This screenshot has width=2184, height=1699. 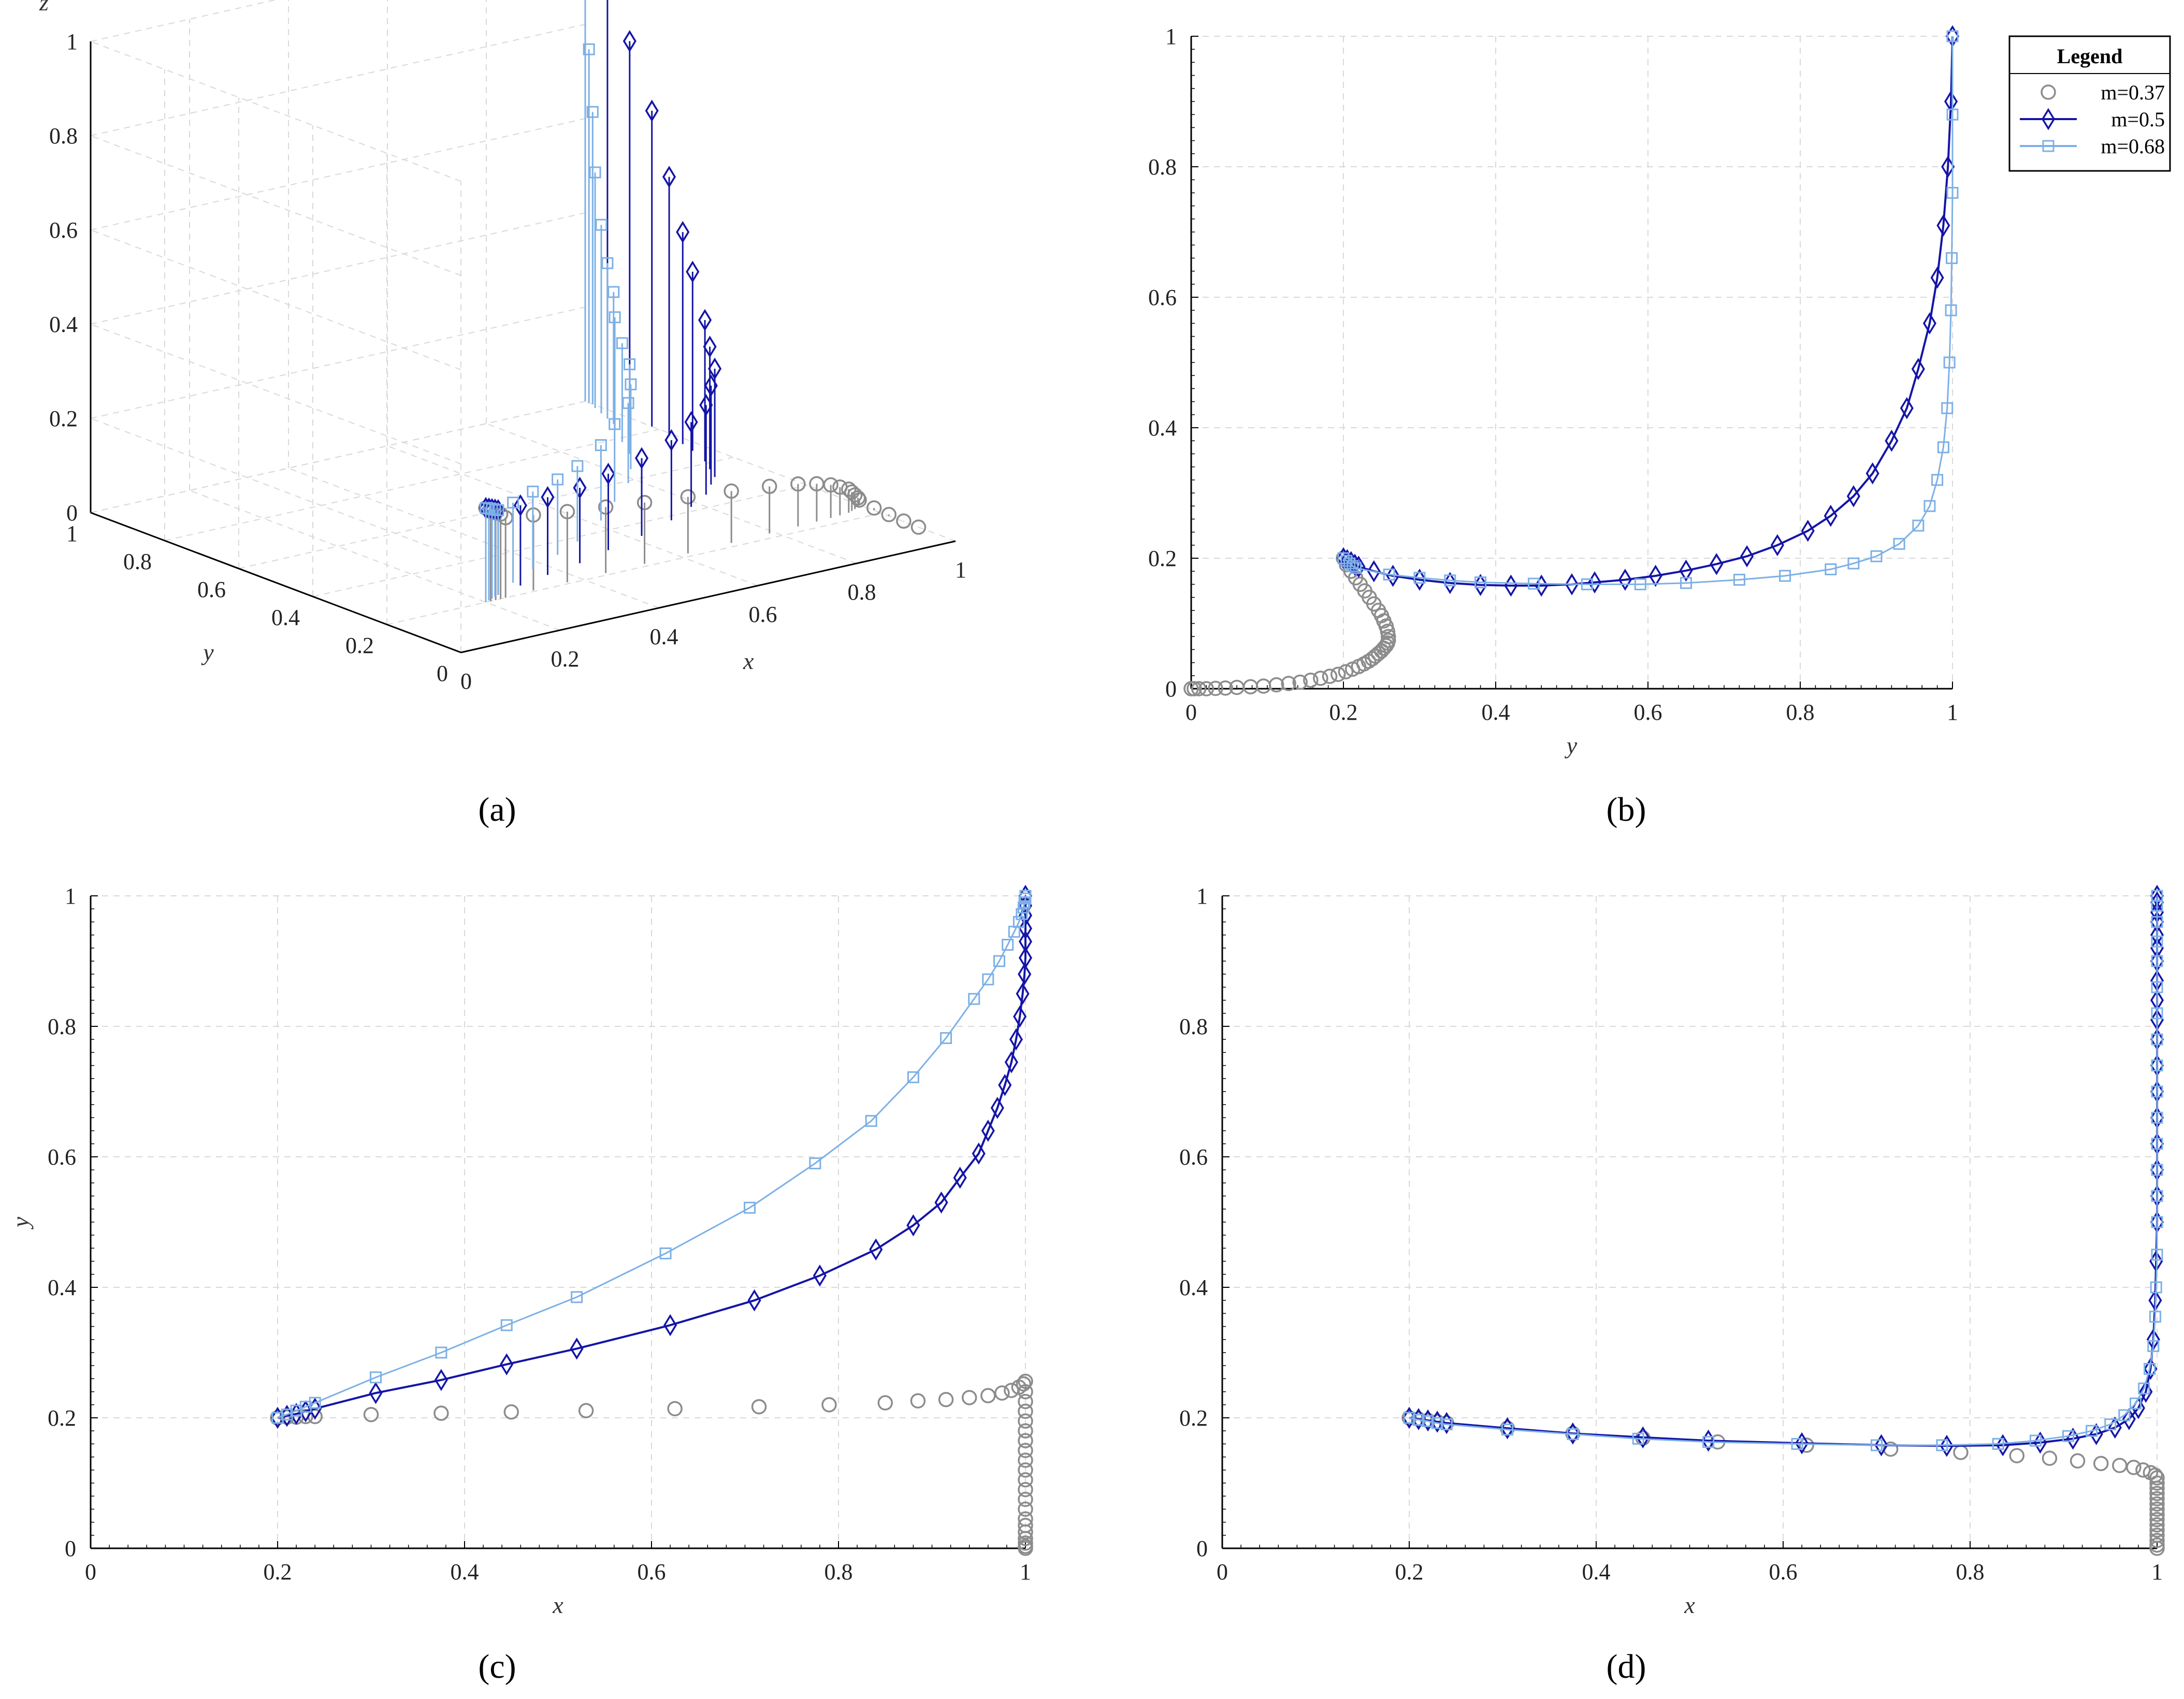 What do you see at coordinates (466, 681) in the screenshot?
I see `a-x-tick-label: 0` at bounding box center [466, 681].